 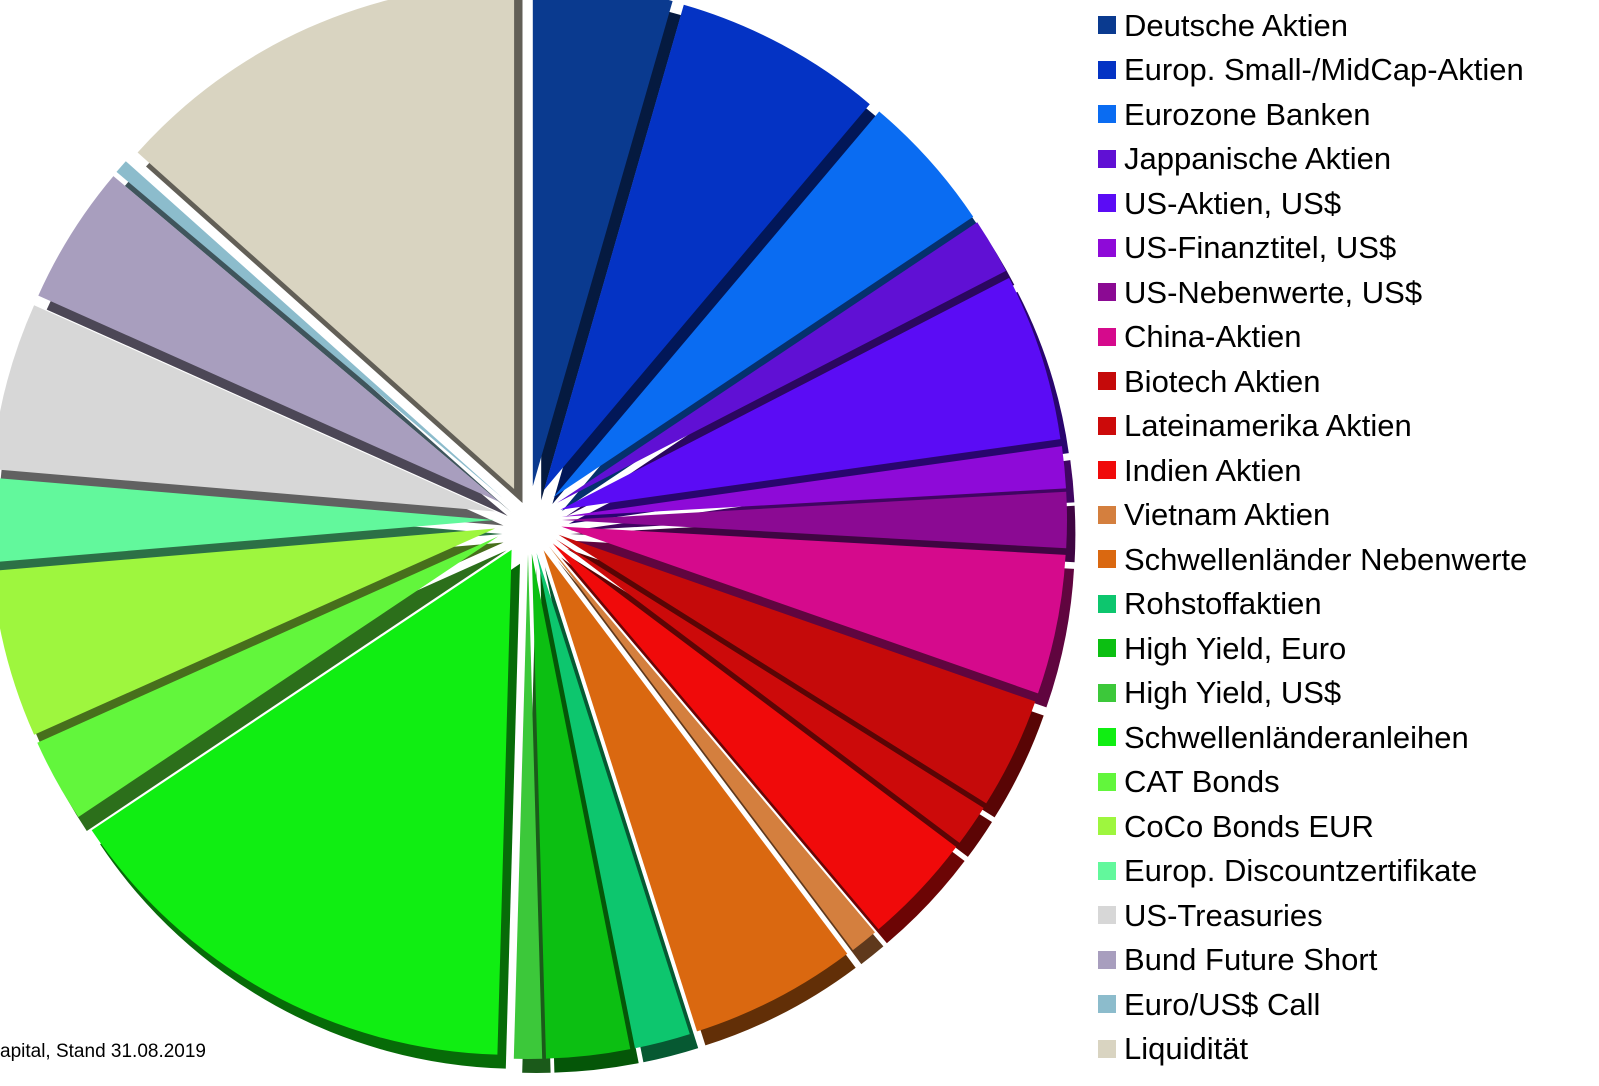 What do you see at coordinates (1213, 470) in the screenshot?
I see `legend-label: Indien Aktien` at bounding box center [1213, 470].